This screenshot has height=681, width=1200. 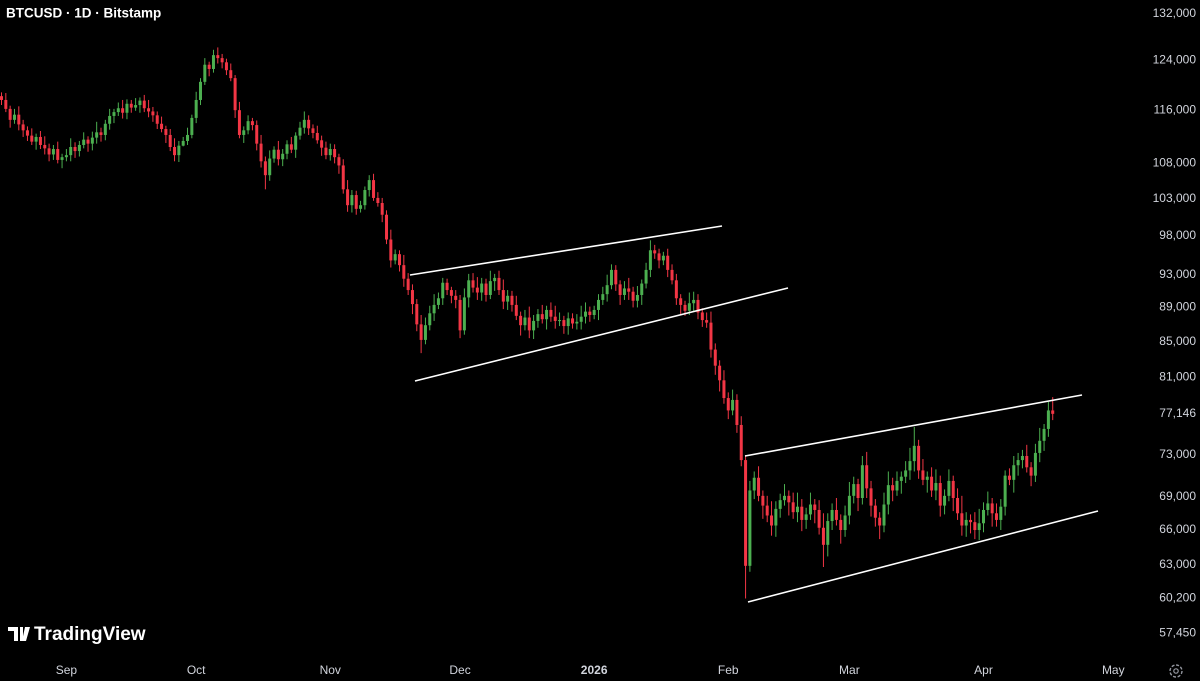 I want to click on y-tick-label: 116,000, so click(x=1175, y=109).